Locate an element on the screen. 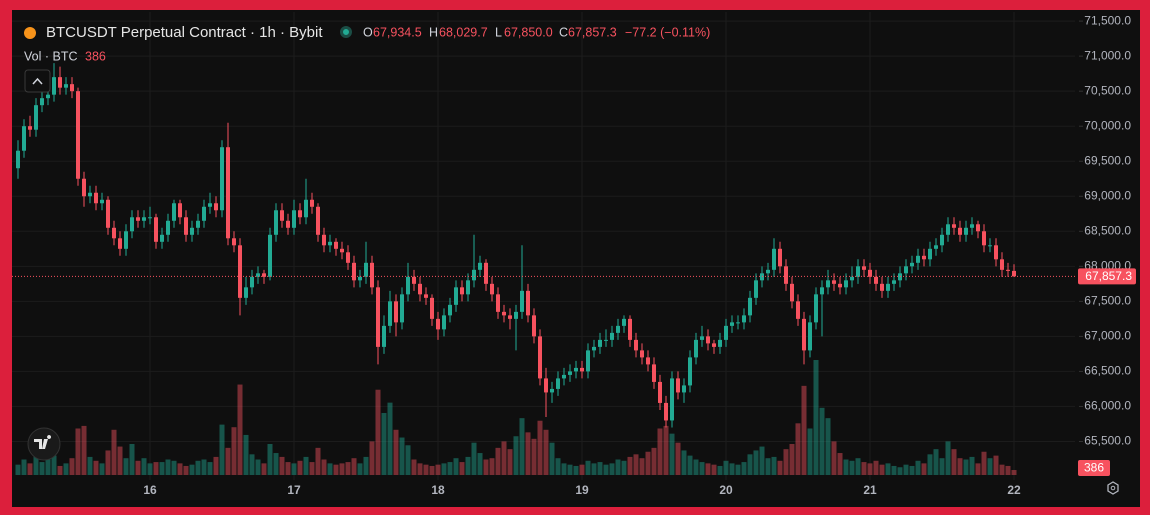 Image resolution: width=1150 pixels, height=515 pixels. legend-key: H is located at coordinates (433, 32).